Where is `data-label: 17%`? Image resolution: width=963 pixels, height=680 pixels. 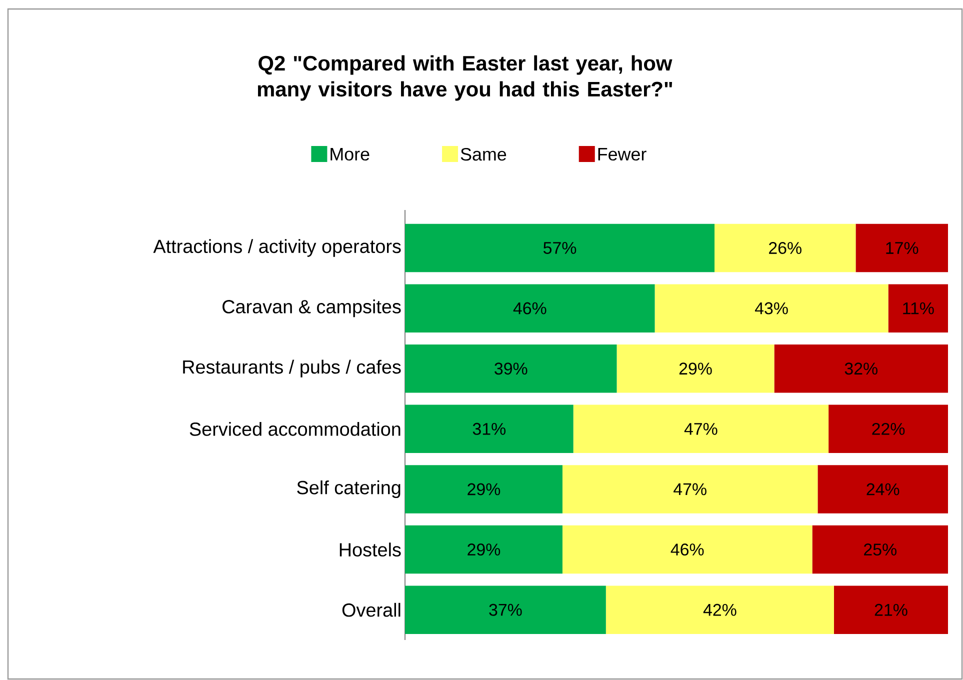 data-label: 17% is located at coordinates (902, 248).